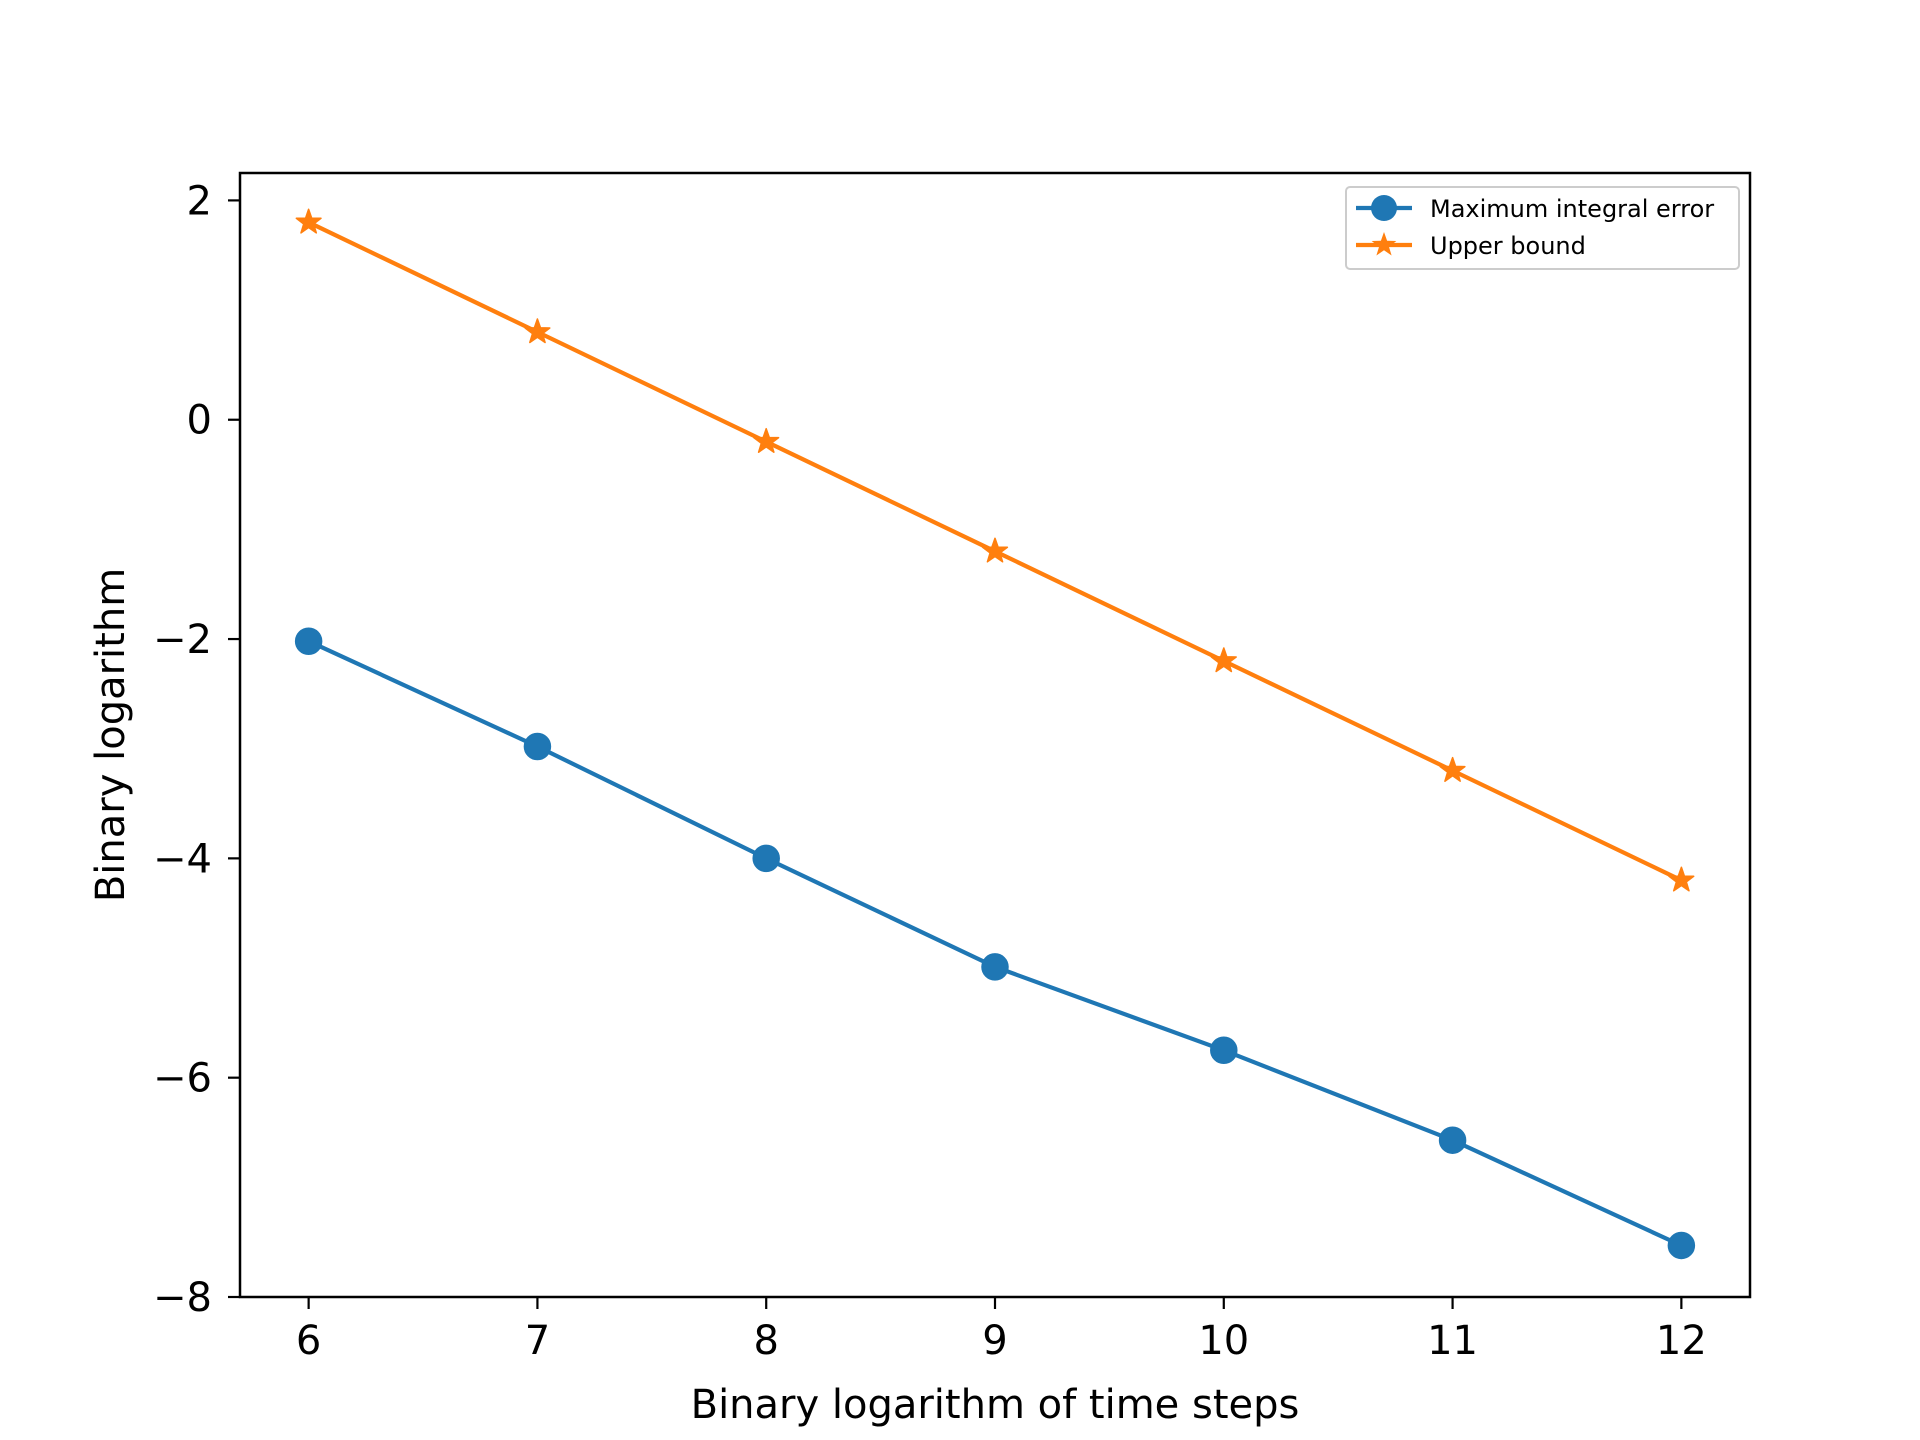  I want to click on legend-box, so click(1542, 228).